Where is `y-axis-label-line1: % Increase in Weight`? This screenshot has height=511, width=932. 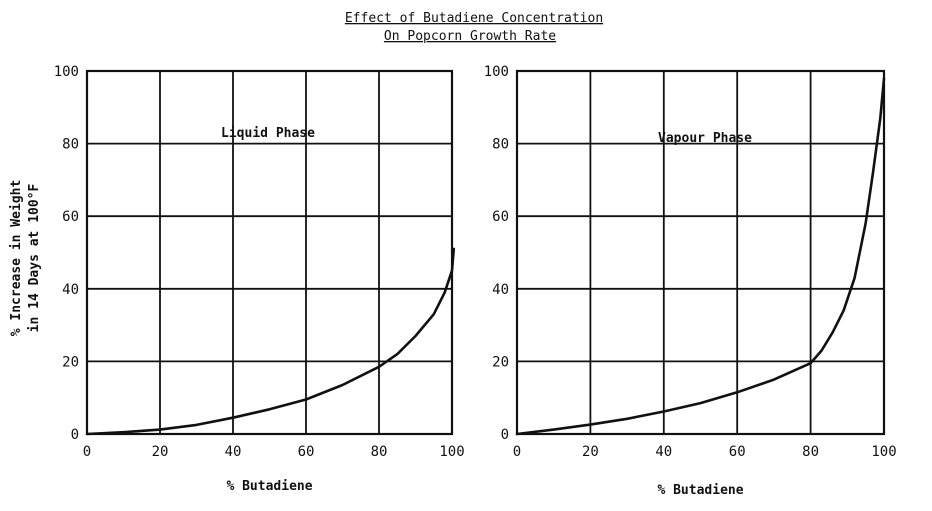
y-axis-label-line1: % Increase in Weight is located at coordinates (16, 258).